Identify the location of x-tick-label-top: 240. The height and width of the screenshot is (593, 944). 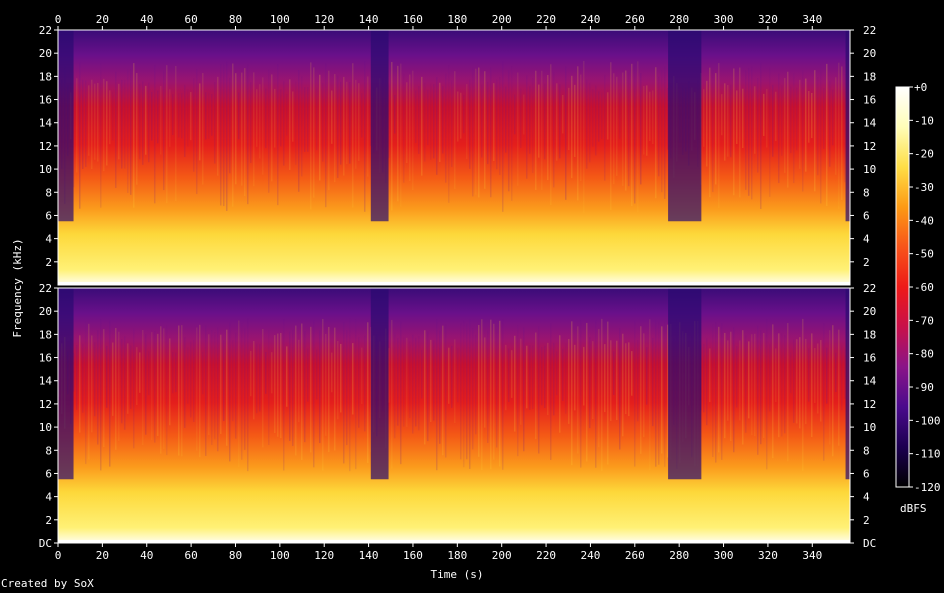
(590, 19).